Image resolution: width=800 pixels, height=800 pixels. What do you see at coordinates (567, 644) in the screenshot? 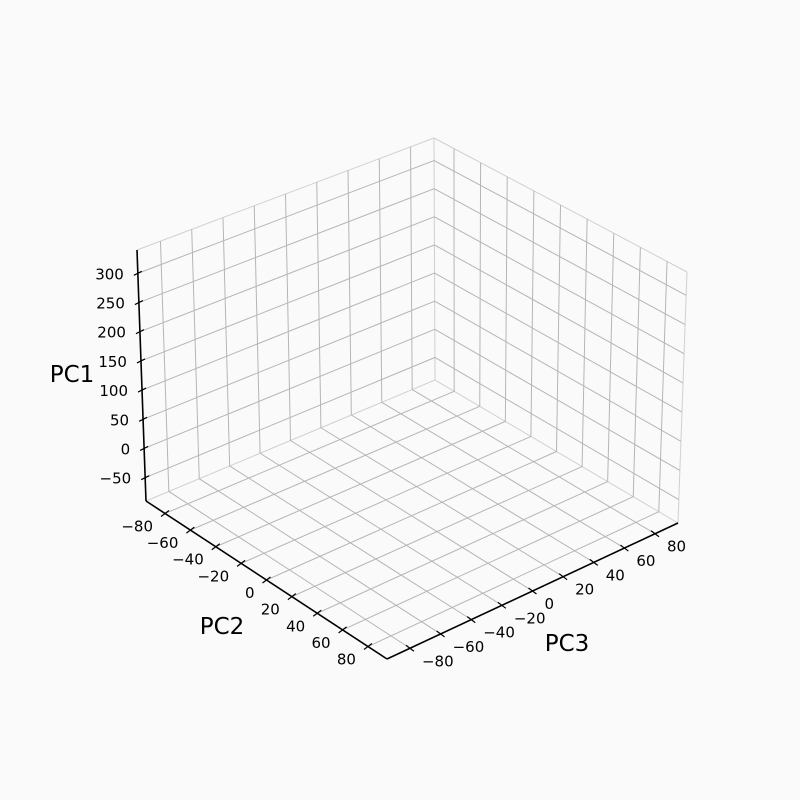
I see `pc3-axis-label: PC3` at bounding box center [567, 644].